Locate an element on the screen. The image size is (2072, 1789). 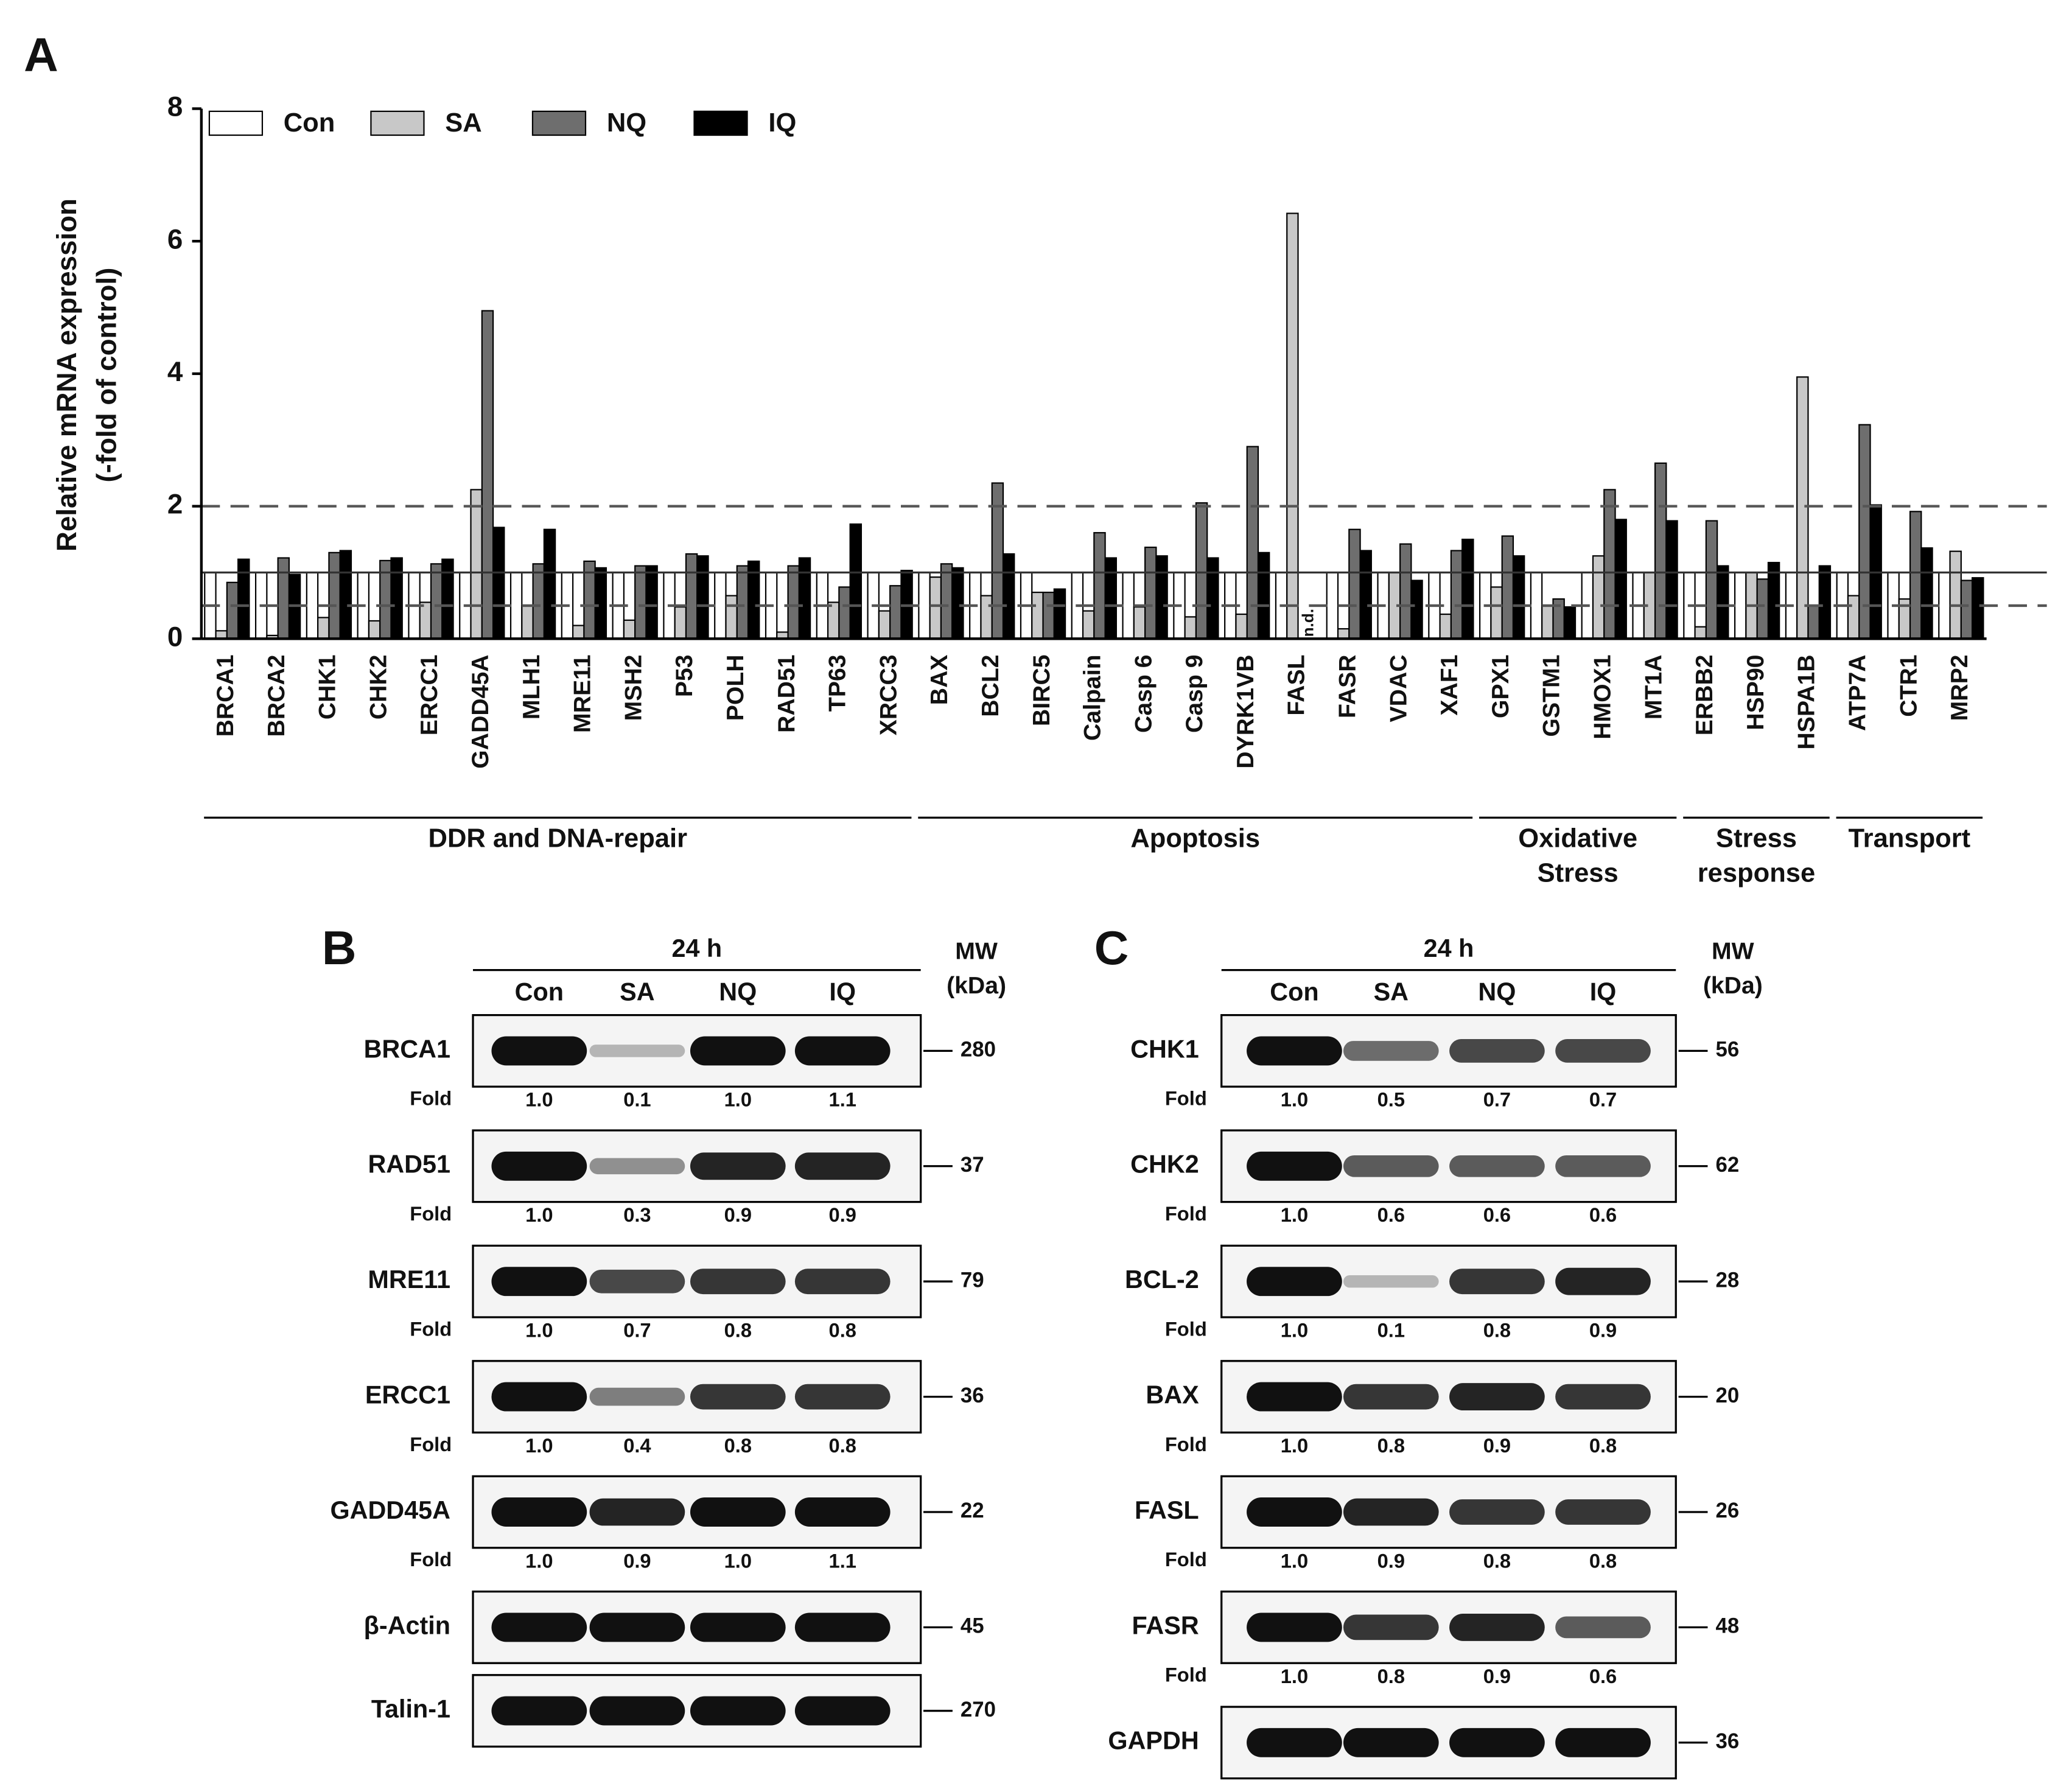
x-tick-label: TP63 is located at coordinates (838, 683).